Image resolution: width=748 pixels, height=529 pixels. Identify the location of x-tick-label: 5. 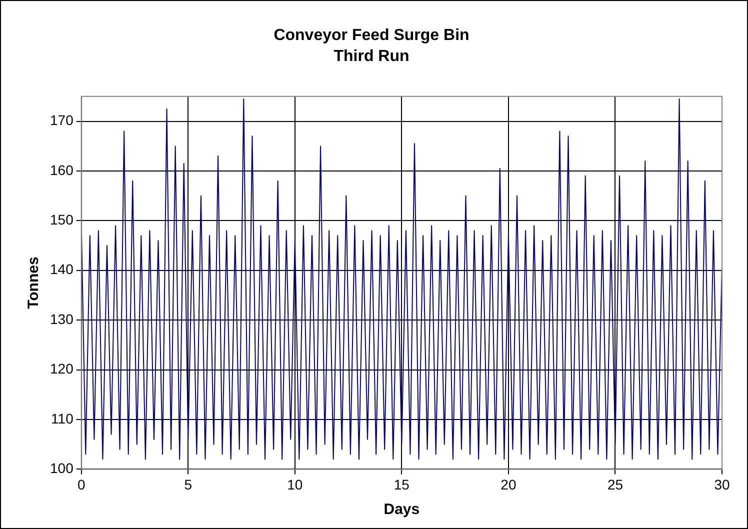
(188, 484).